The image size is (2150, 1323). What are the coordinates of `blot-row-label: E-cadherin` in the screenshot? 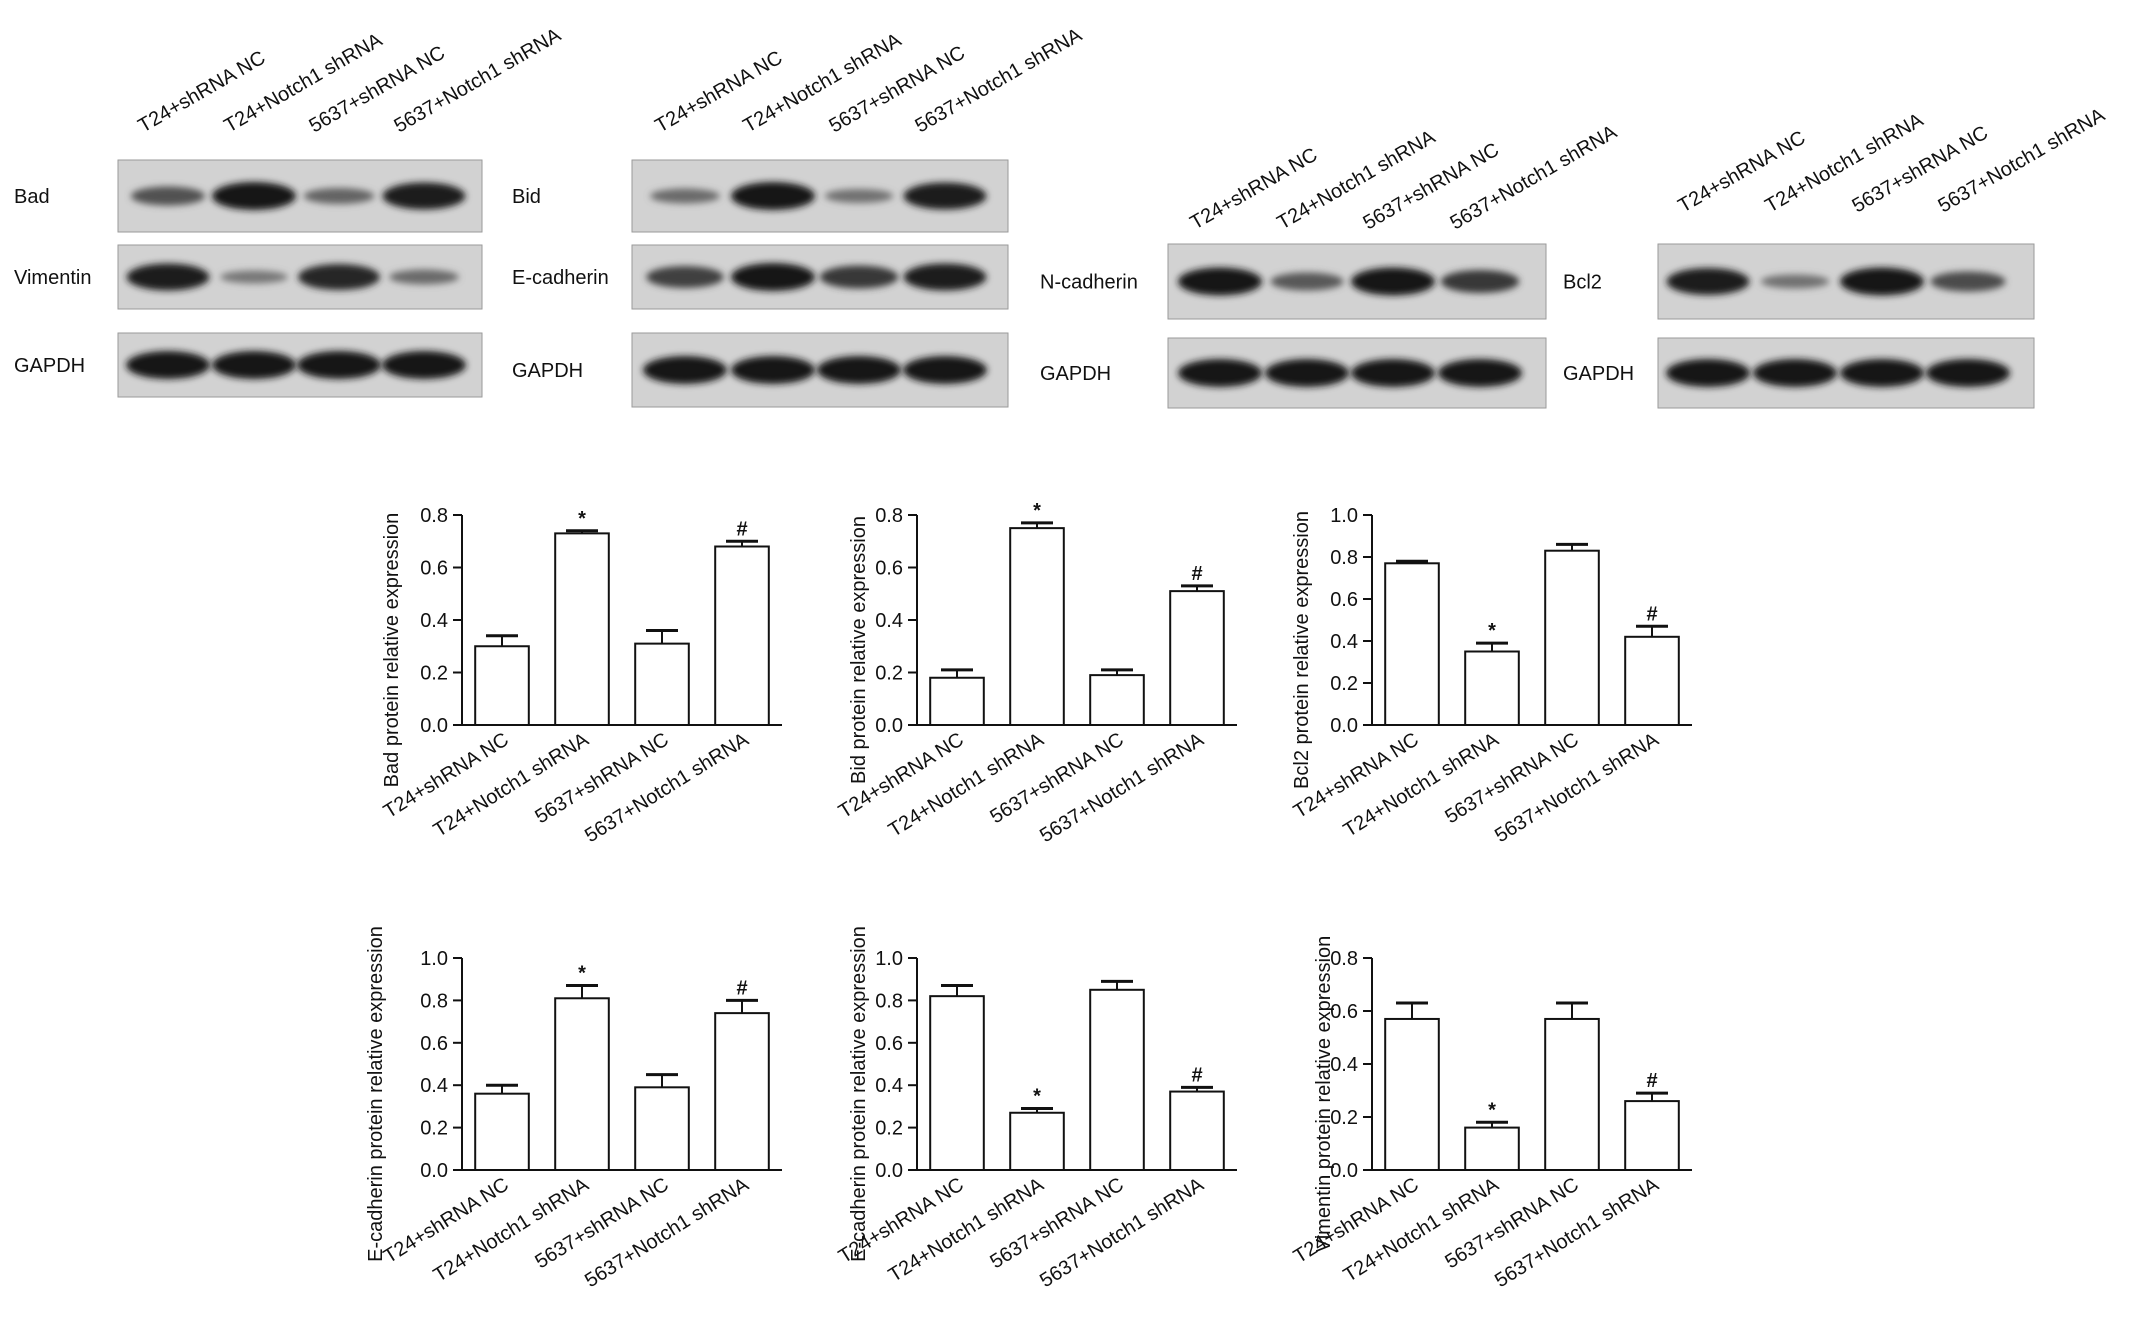 It's located at (560, 278).